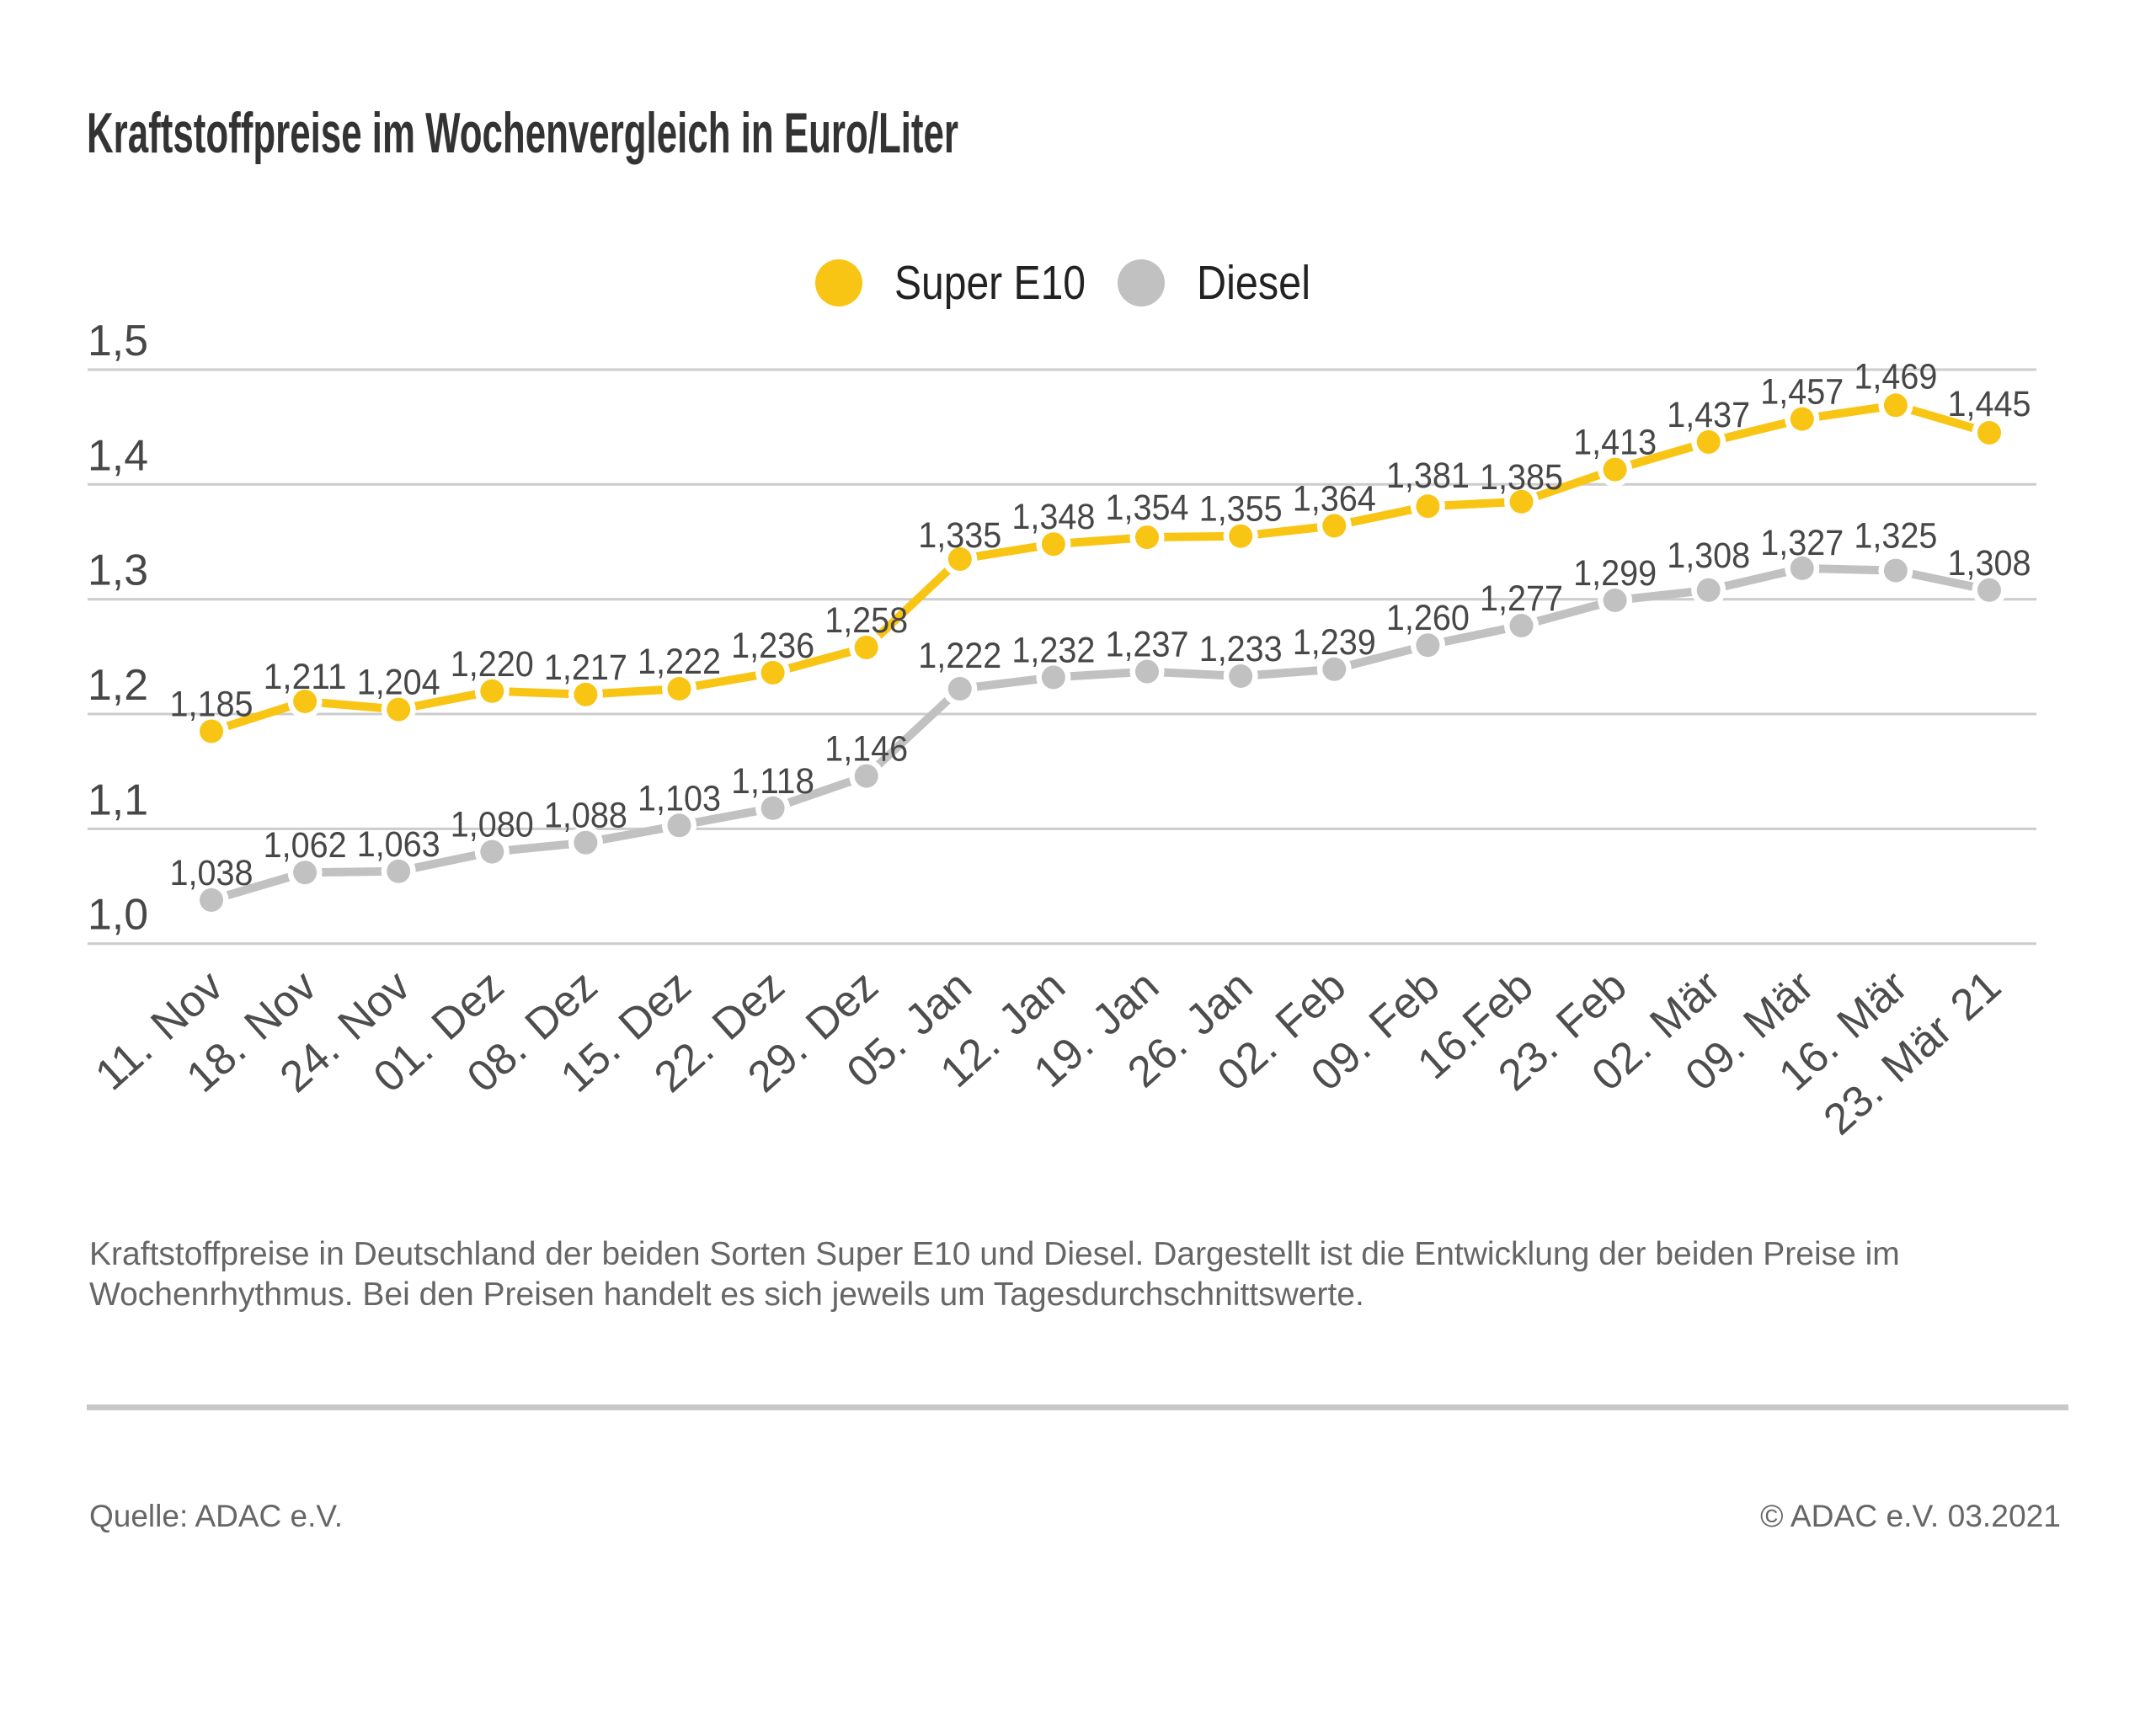 This screenshot has width=2156, height=1716. I want to click on svg-text: 1,2, so click(118, 685).